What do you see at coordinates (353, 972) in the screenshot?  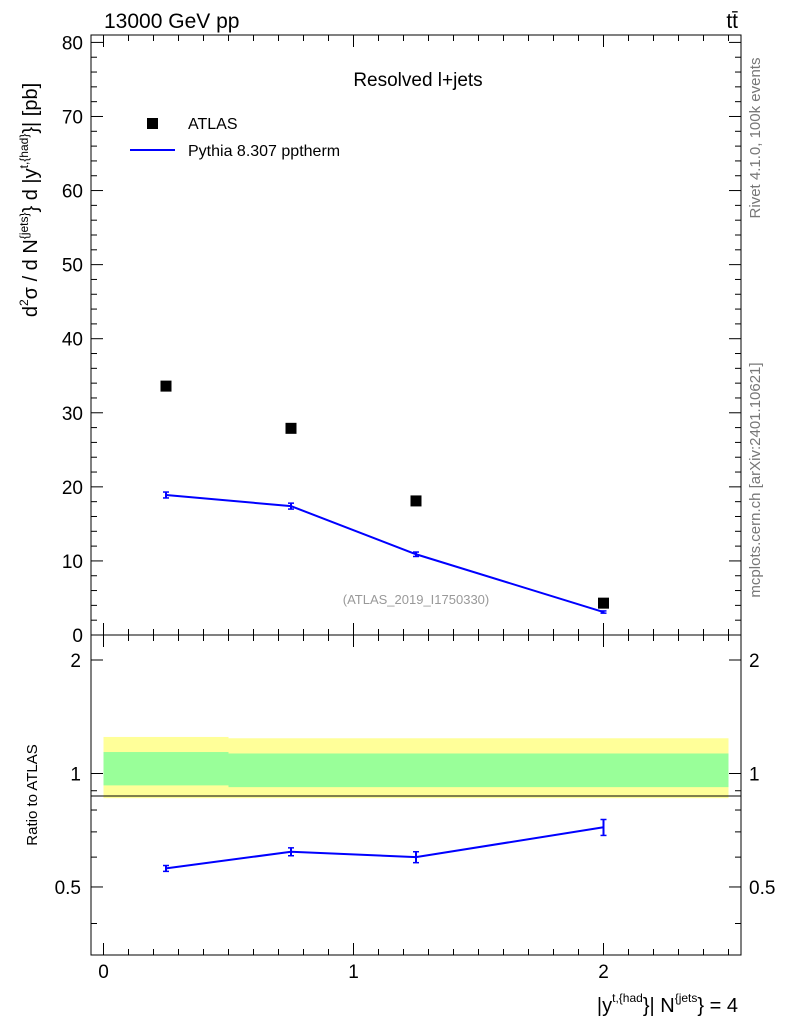 I see `ratio-xtick-label: 1` at bounding box center [353, 972].